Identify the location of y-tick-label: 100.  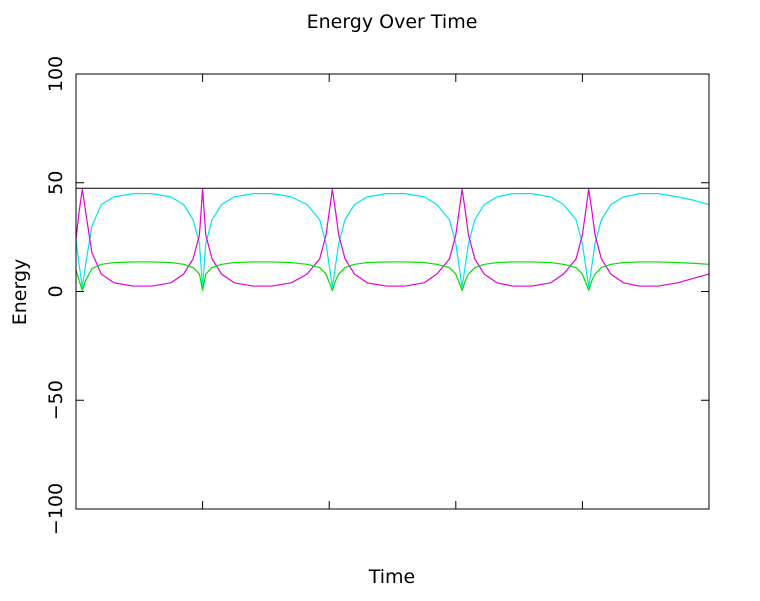
(56, 74).